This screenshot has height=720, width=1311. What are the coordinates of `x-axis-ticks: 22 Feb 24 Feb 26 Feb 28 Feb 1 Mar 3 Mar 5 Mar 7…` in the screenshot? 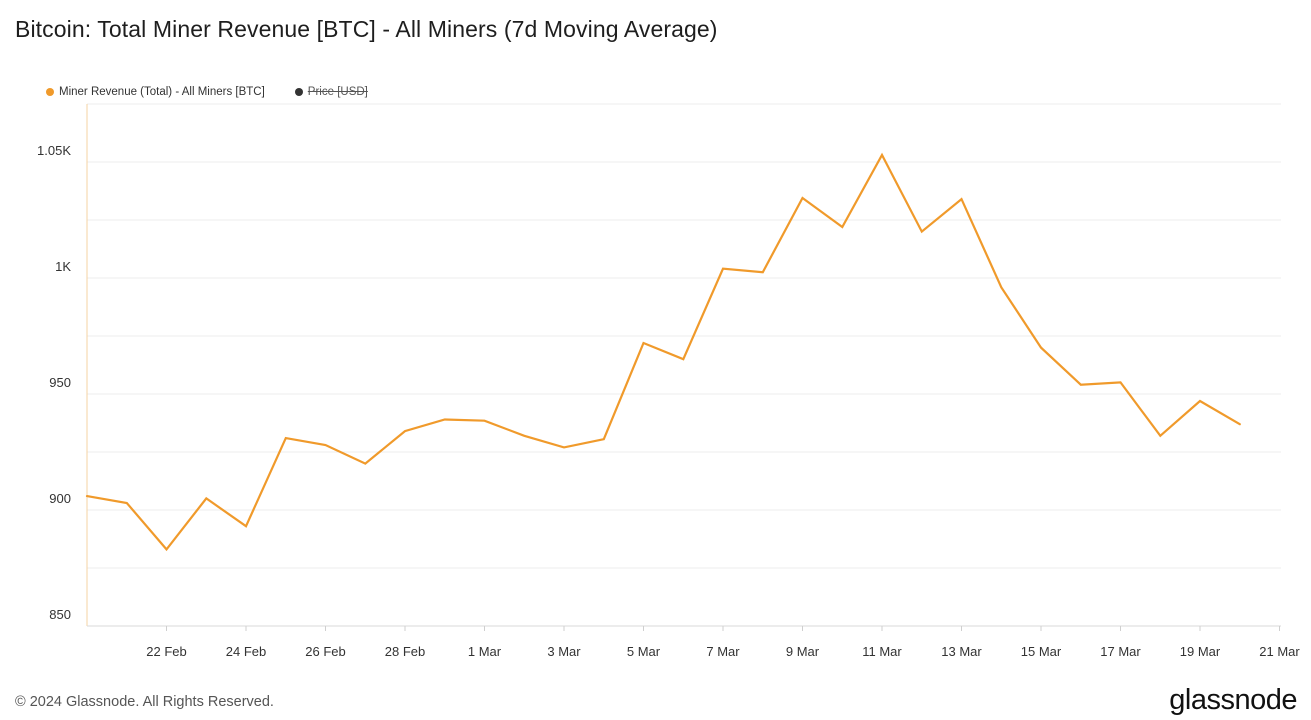 It's located at (723, 642).